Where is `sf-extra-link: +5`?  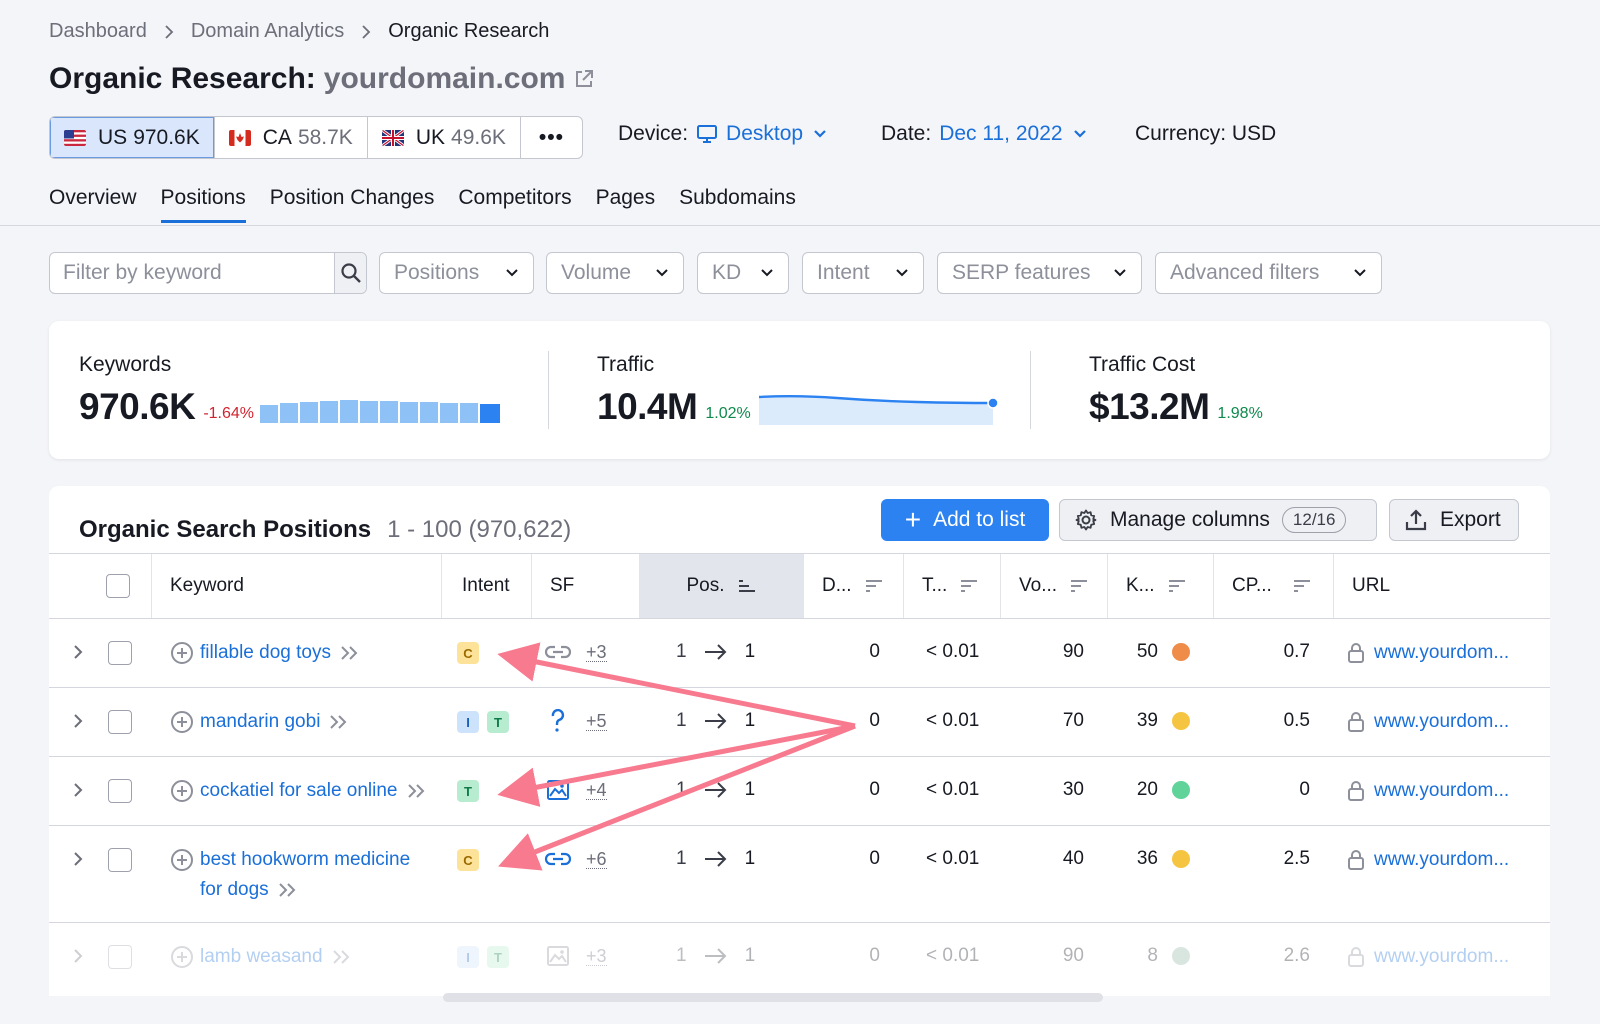
sf-extra-link: +5 is located at coordinates (596, 720).